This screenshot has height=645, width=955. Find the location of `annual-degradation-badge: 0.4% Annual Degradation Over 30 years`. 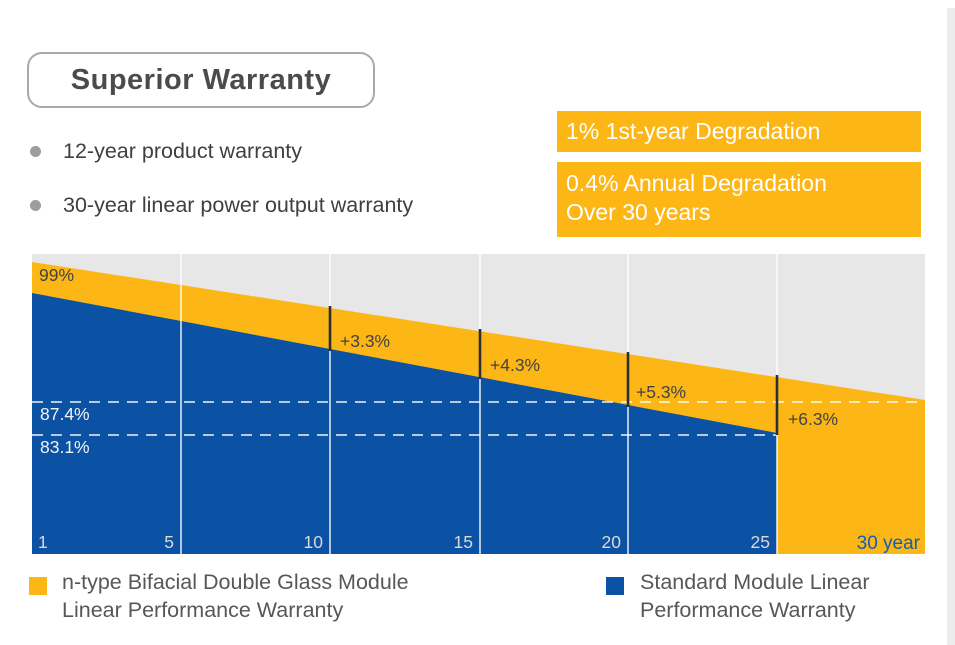

annual-degradation-badge: 0.4% Annual Degradation Over 30 years is located at coordinates (739, 199).